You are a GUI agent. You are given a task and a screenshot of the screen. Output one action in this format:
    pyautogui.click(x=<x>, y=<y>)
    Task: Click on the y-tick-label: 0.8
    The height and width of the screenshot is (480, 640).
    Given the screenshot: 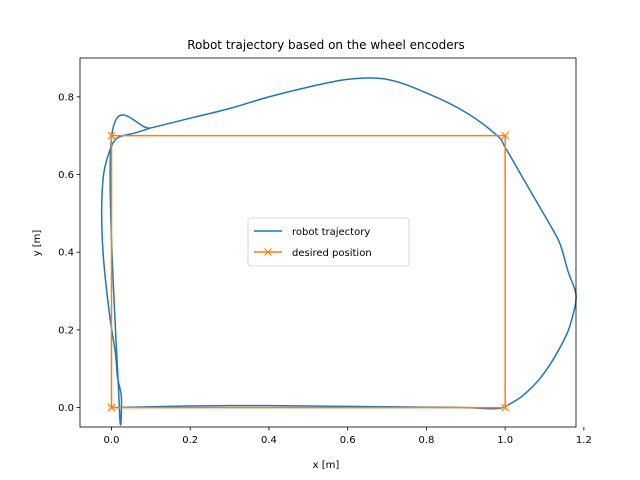 What is the action you would take?
    pyautogui.click(x=66, y=97)
    